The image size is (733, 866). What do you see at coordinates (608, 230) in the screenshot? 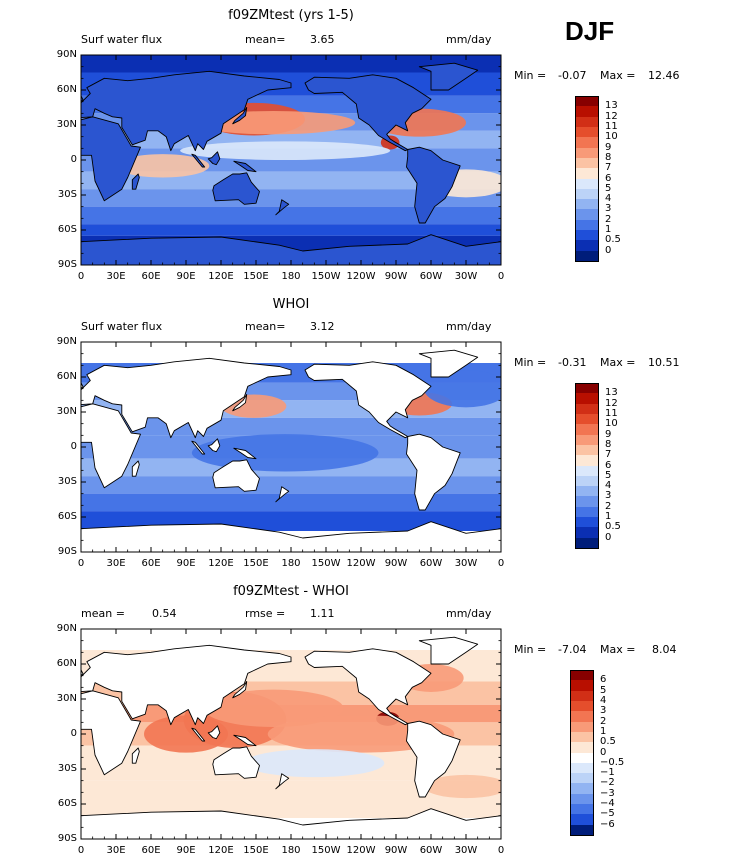
I see `colorbar-label: 1` at bounding box center [608, 230].